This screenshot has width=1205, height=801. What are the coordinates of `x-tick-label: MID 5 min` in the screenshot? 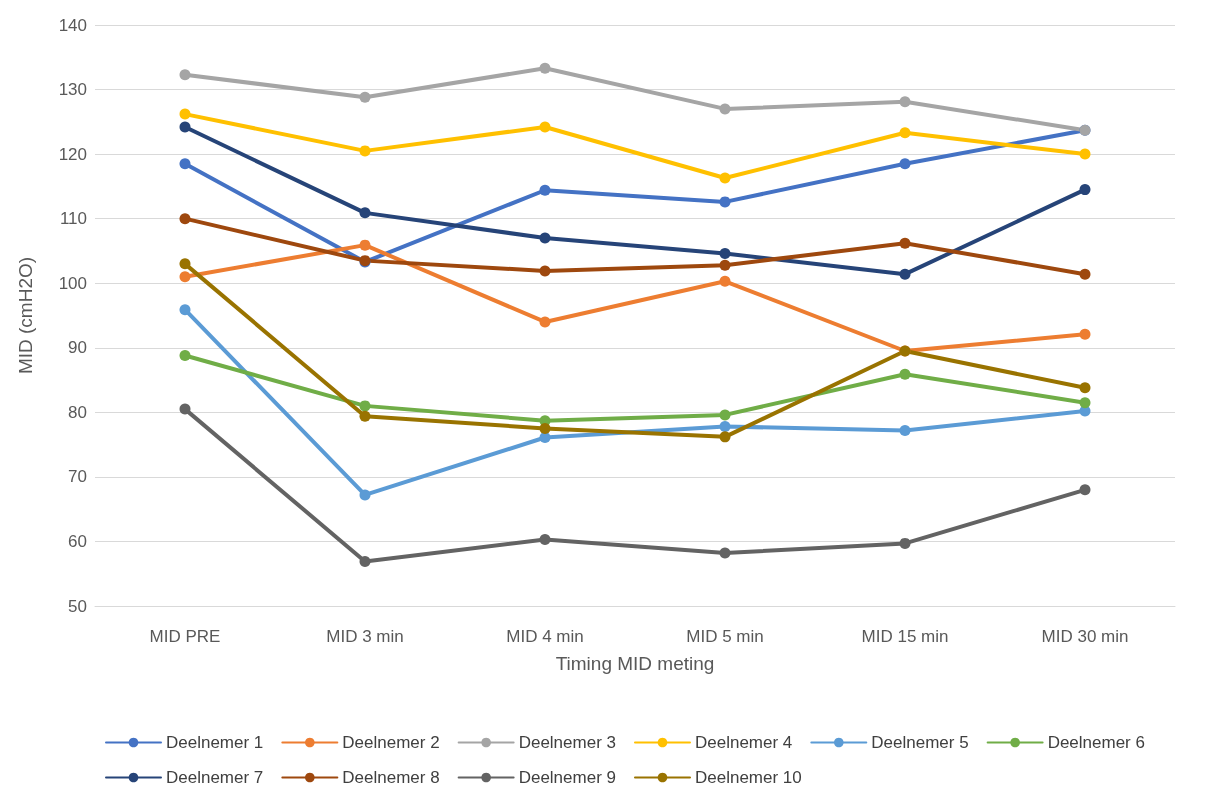 It's located at (725, 636).